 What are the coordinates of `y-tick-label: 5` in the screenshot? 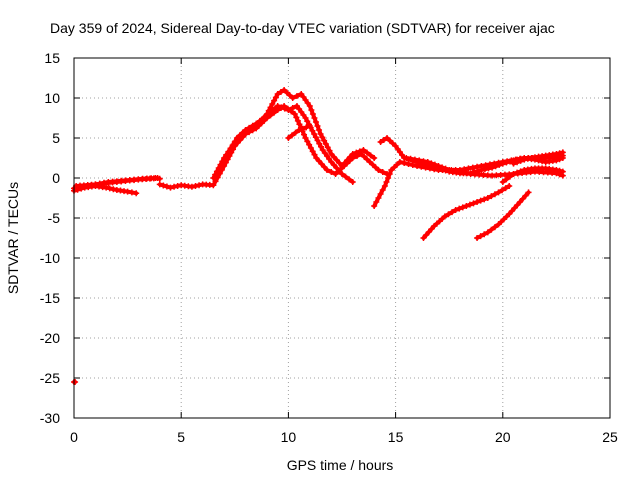 It's located at (56, 138).